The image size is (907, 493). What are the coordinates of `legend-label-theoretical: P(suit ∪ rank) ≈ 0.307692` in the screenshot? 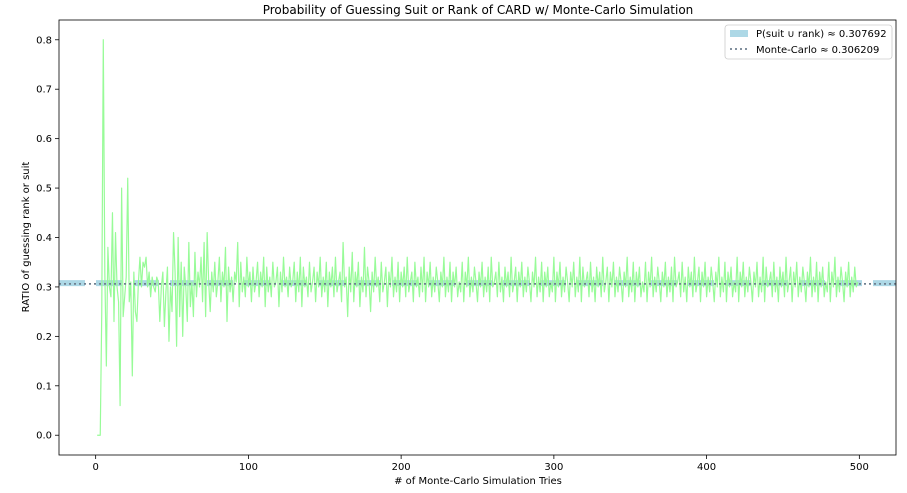 It's located at (821, 34).